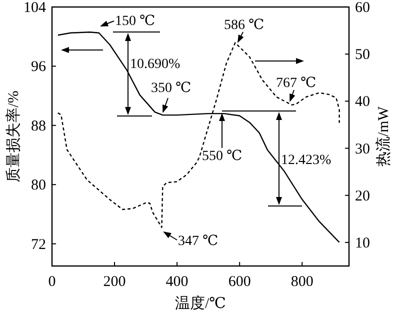 This screenshot has width=400, height=312. What do you see at coordinates (155, 64) in the screenshot?
I see `annotation: 10.690%` at bounding box center [155, 64].